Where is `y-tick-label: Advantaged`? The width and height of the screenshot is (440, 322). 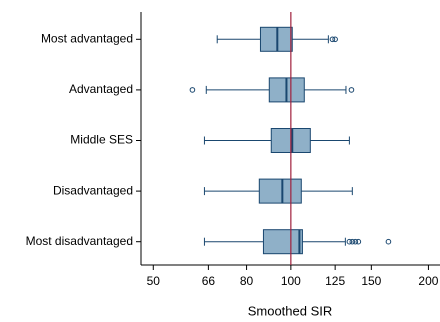
y-tick-label: Advantaged is located at coordinates (101, 89).